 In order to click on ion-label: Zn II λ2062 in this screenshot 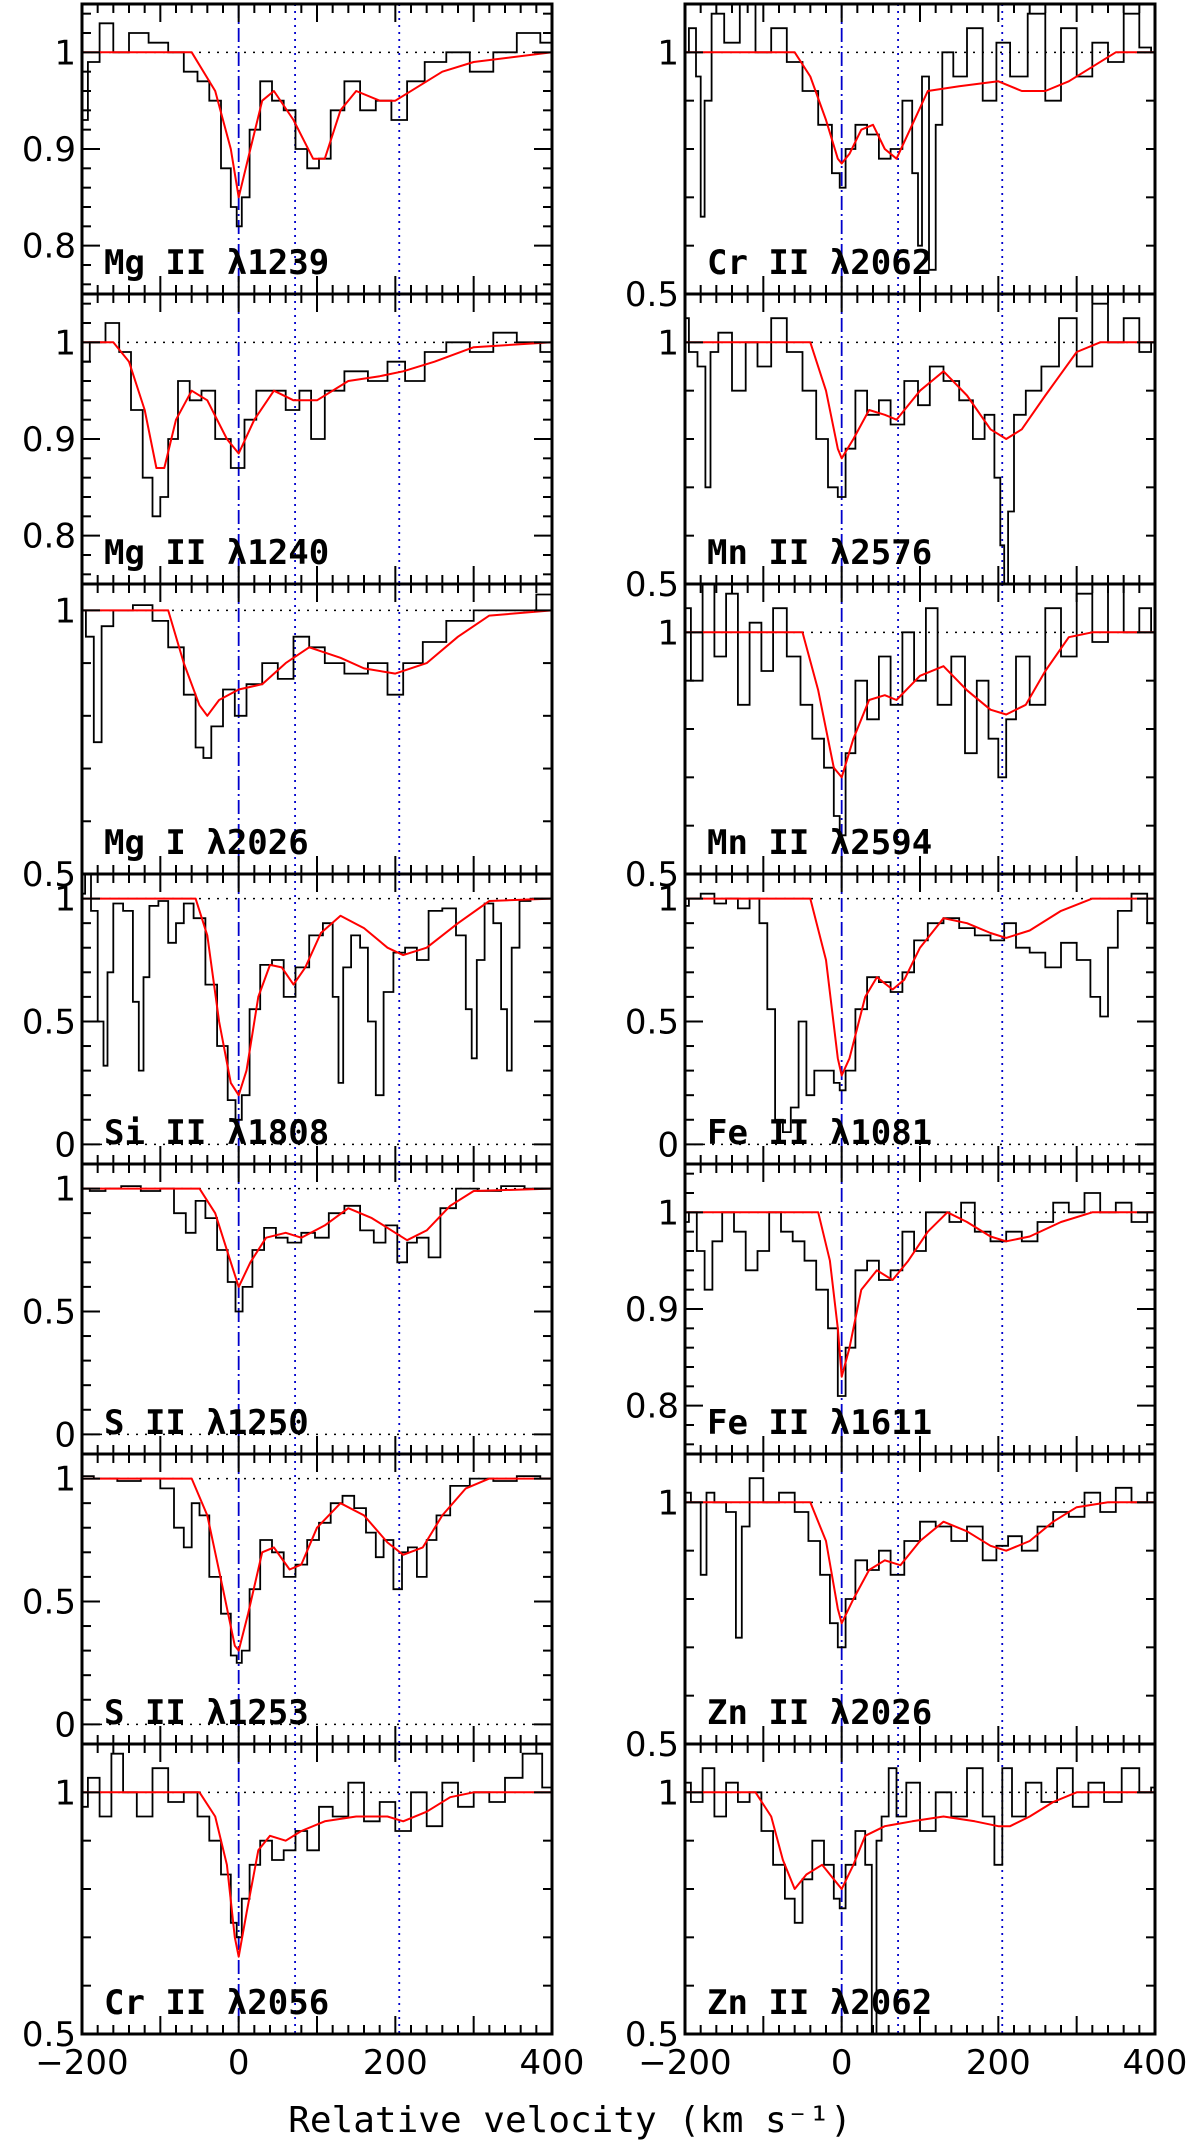, I will do `click(819, 2003)`.